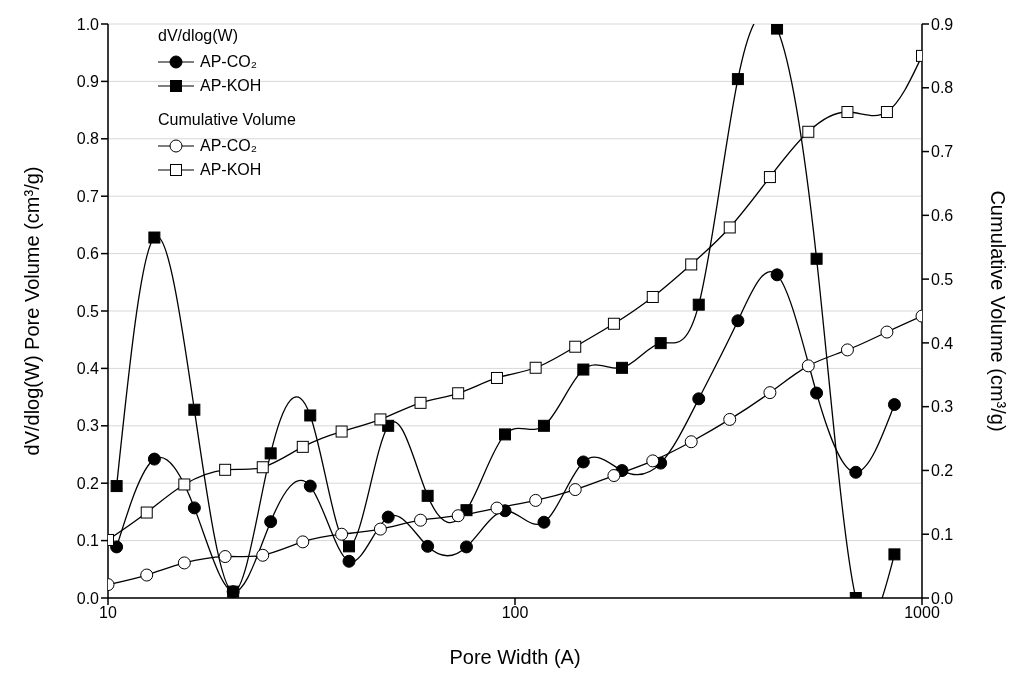  Describe the element at coordinates (227, 120) in the screenshot. I see `annotation: Cumulative Volume` at that location.